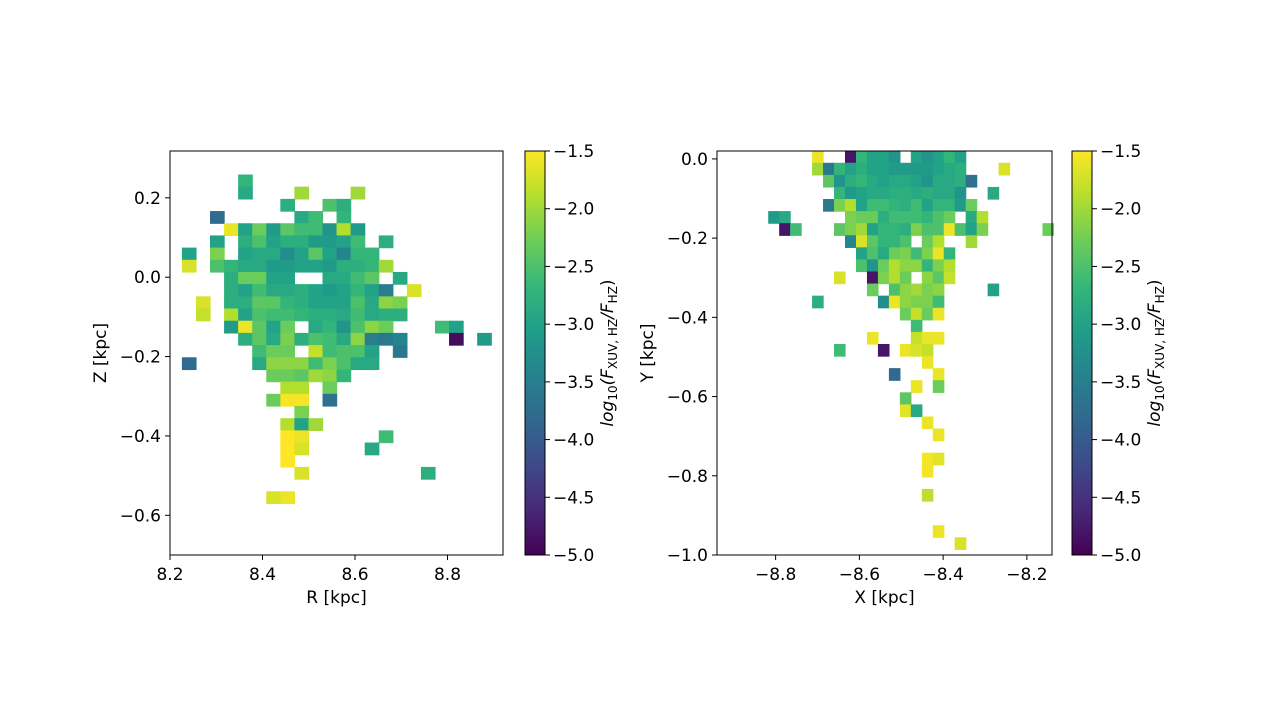 The image size is (1274, 724). I want to click on x-tick-label: −8.8, so click(775, 575).